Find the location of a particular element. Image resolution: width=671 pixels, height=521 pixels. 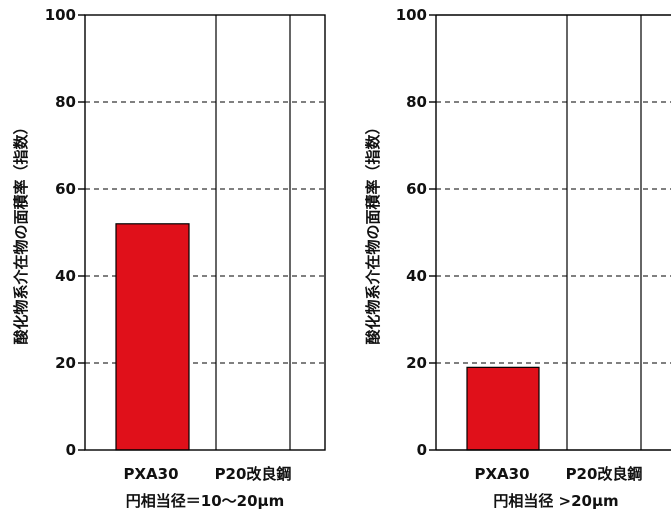

x-axis-subtitle: 円相当径 >20μm is located at coordinates (555, 501).